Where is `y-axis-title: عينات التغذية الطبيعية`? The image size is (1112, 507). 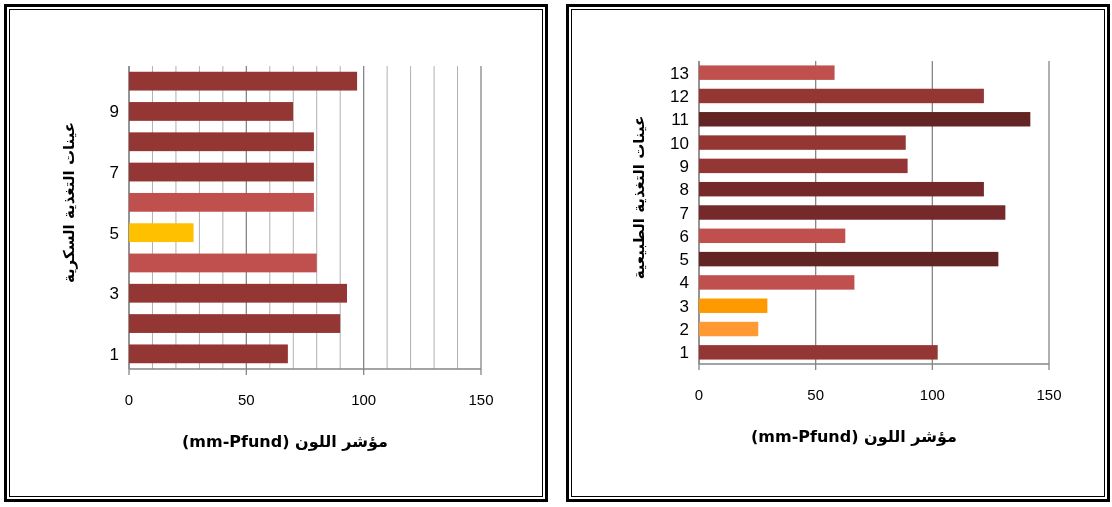
y-axis-title: عينات التغذية الطبيعية is located at coordinates (639, 197).